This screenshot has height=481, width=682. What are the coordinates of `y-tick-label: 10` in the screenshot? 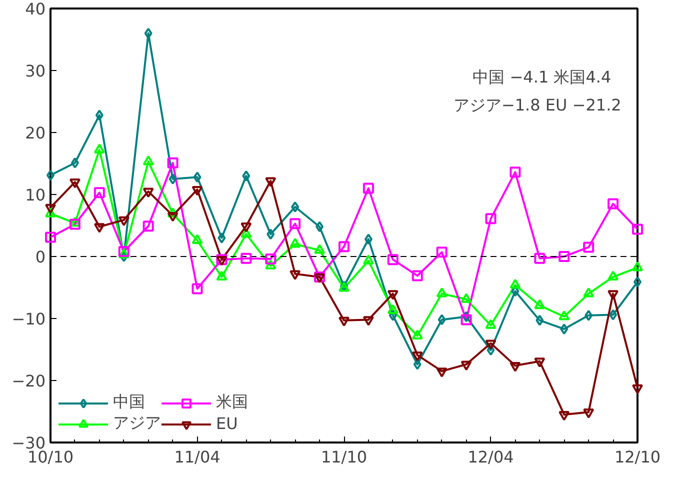 It's located at (35, 195).